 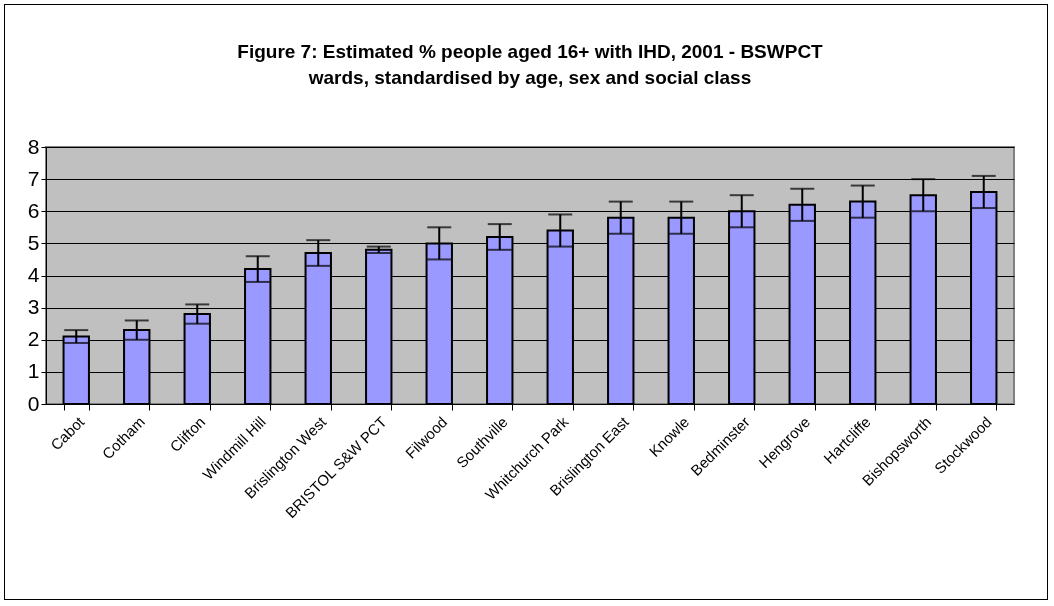 I want to click on y-tick-label: 7, so click(x=33, y=178).